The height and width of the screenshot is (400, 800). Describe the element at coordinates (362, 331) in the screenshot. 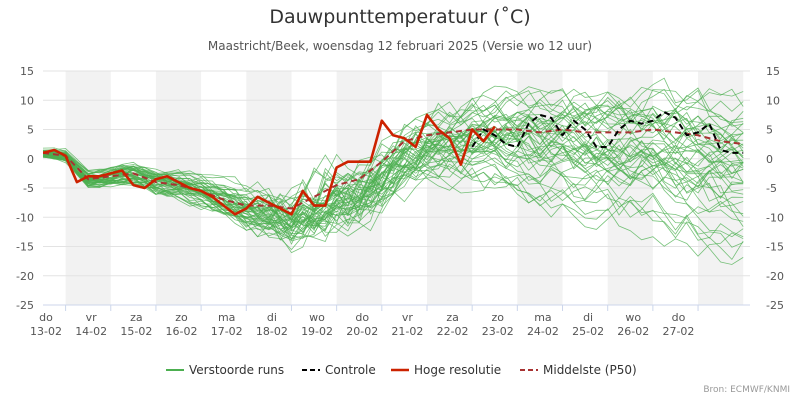

I see `x-tick-date-label: 20-02` at that location.